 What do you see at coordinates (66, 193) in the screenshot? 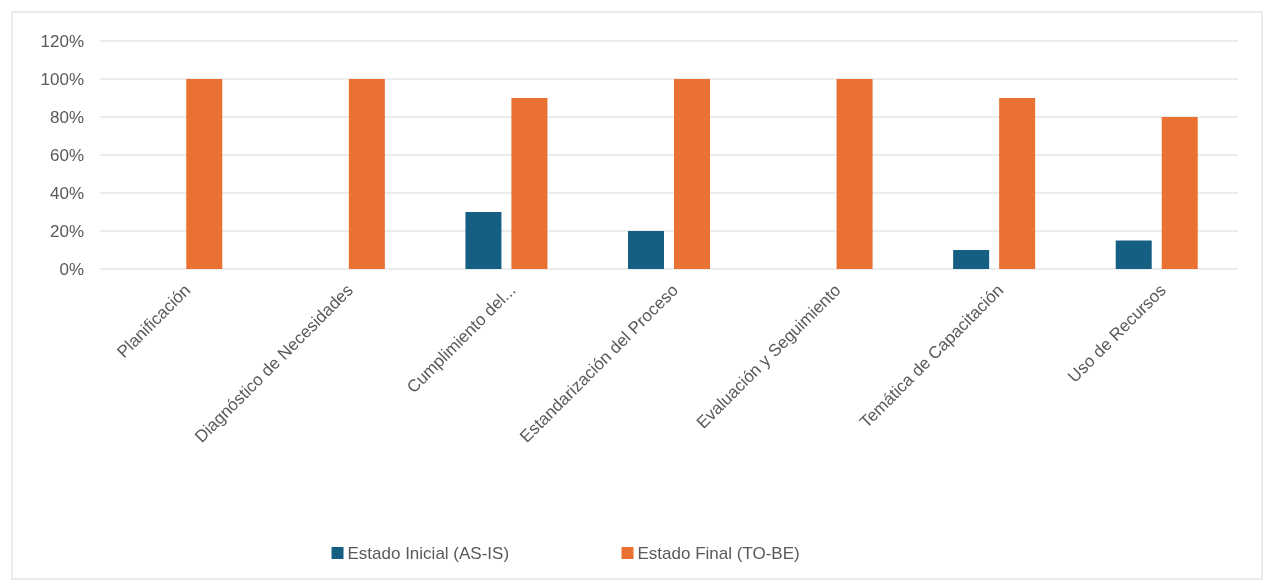
I see `y-tick-label: 40%` at bounding box center [66, 193].